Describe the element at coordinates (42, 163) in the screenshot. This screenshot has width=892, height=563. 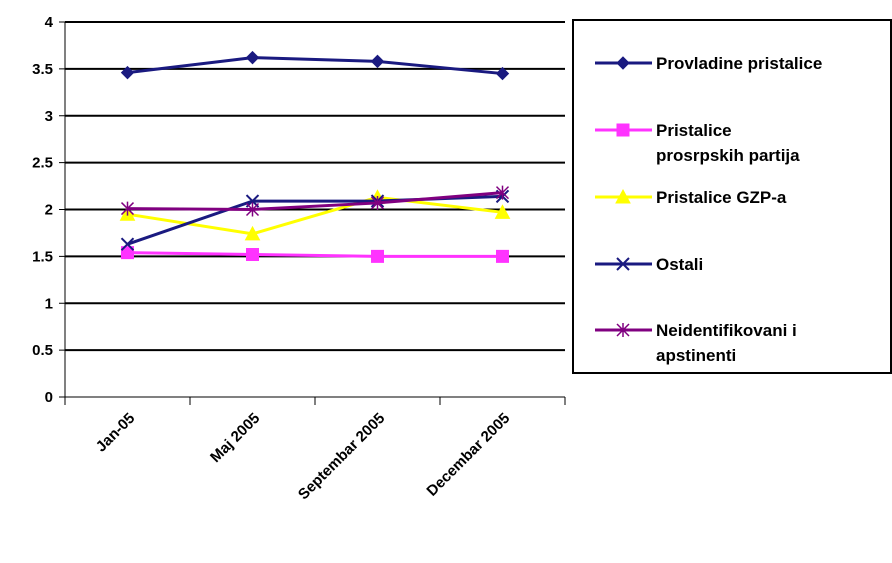
I see `y-tick-label: 2.5` at that location.